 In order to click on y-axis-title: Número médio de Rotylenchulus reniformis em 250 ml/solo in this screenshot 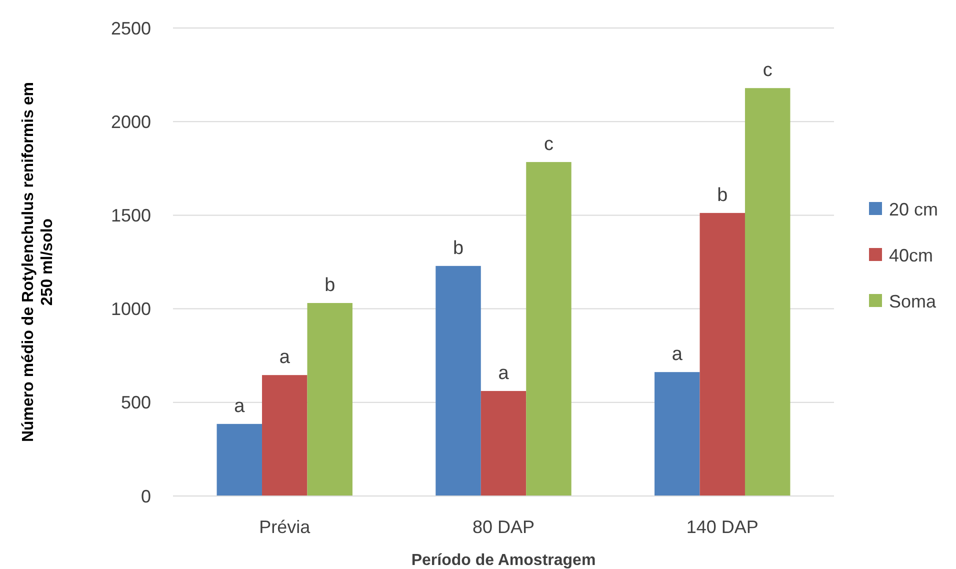, I will do `click(38, 262)`.